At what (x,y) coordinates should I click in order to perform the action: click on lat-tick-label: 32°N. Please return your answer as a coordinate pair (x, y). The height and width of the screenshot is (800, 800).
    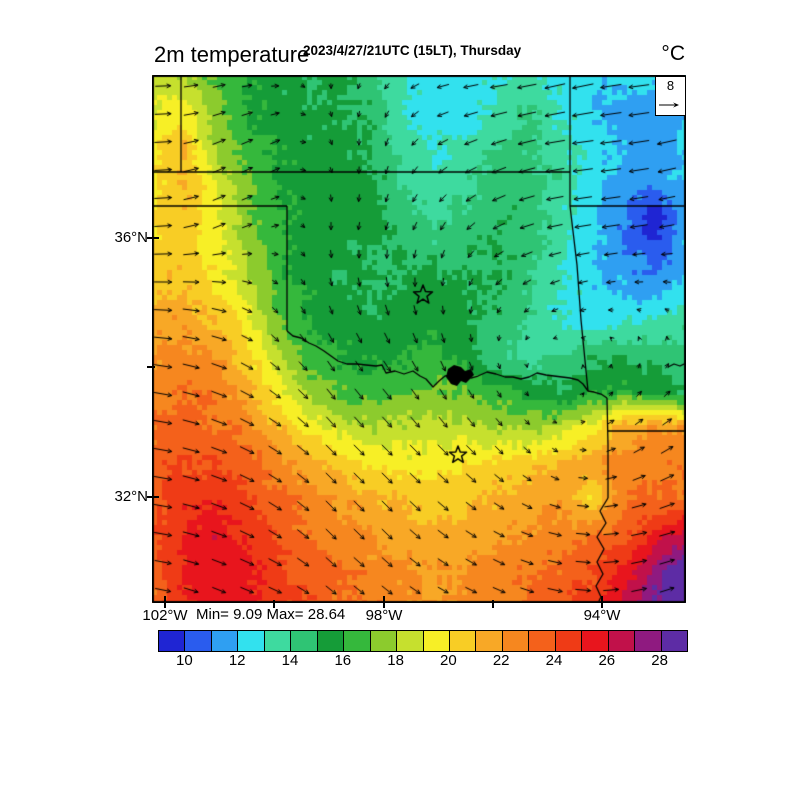
    Looking at the image, I should click on (131, 496).